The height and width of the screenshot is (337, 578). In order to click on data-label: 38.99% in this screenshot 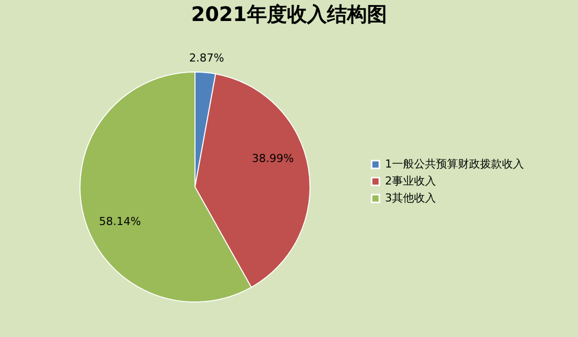, I will do `click(273, 158)`.